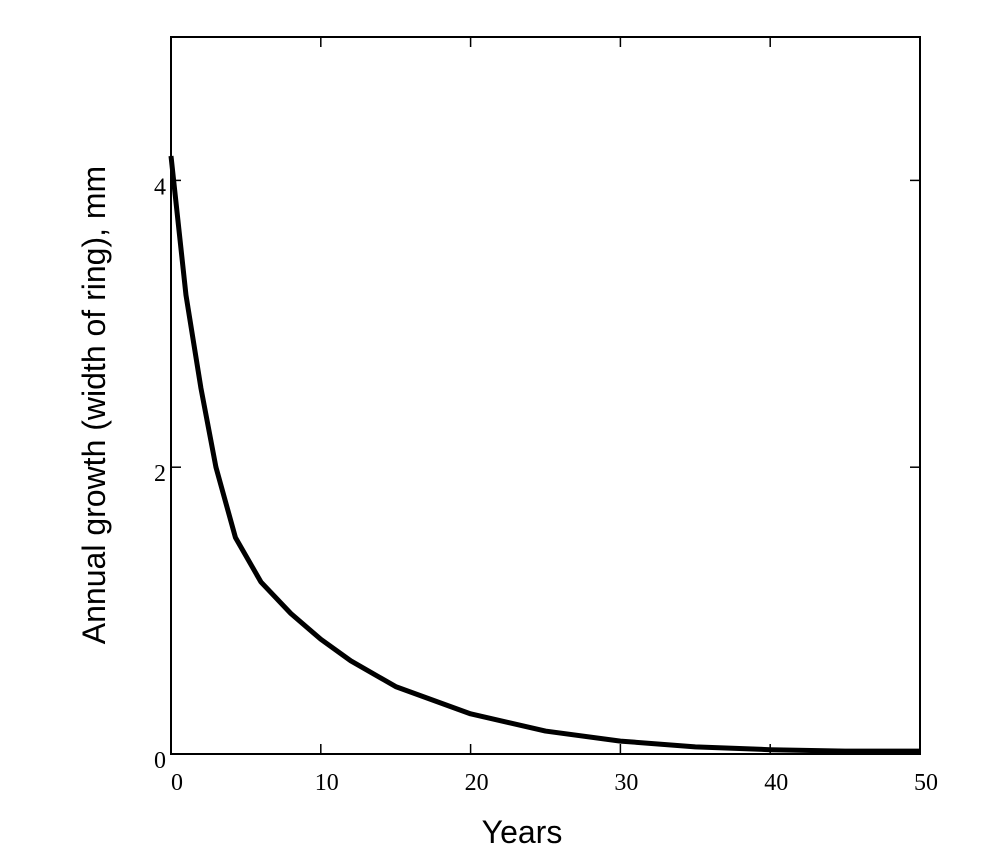 Image resolution: width=1000 pixels, height=860 pixels. I want to click on x-tick-label: 10, so click(327, 783).